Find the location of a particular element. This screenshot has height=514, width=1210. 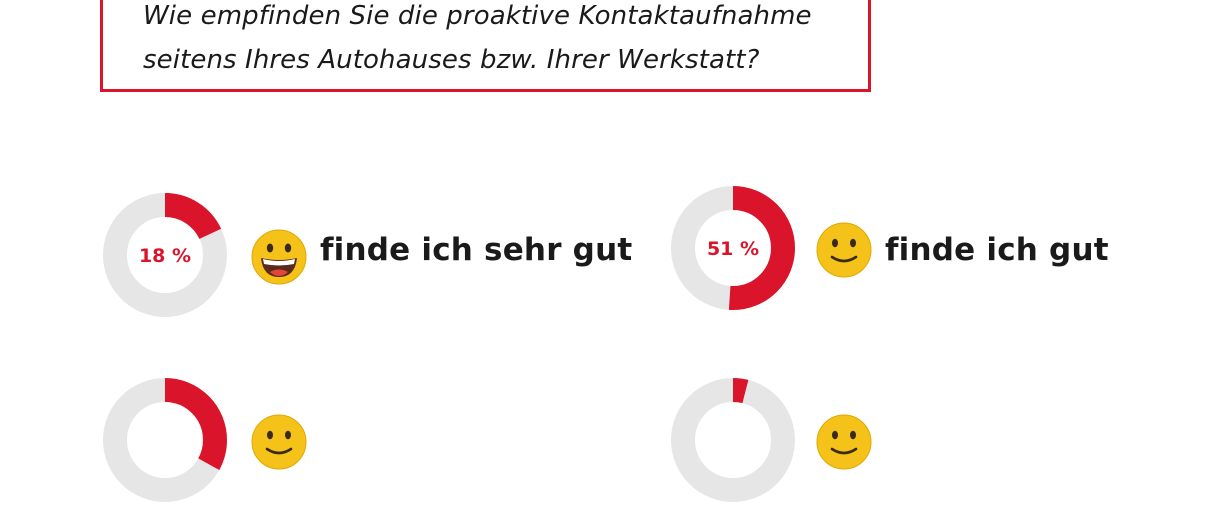

donut: 18 % is located at coordinates (165, 255).